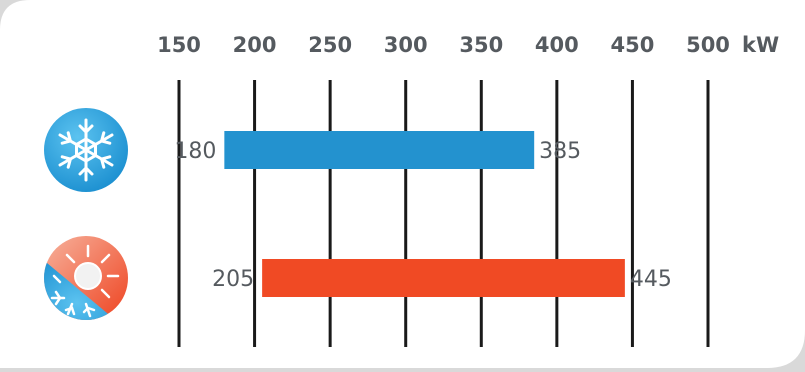  What do you see at coordinates (195, 151) in the screenshot?
I see `range-start-label: 180` at bounding box center [195, 151].